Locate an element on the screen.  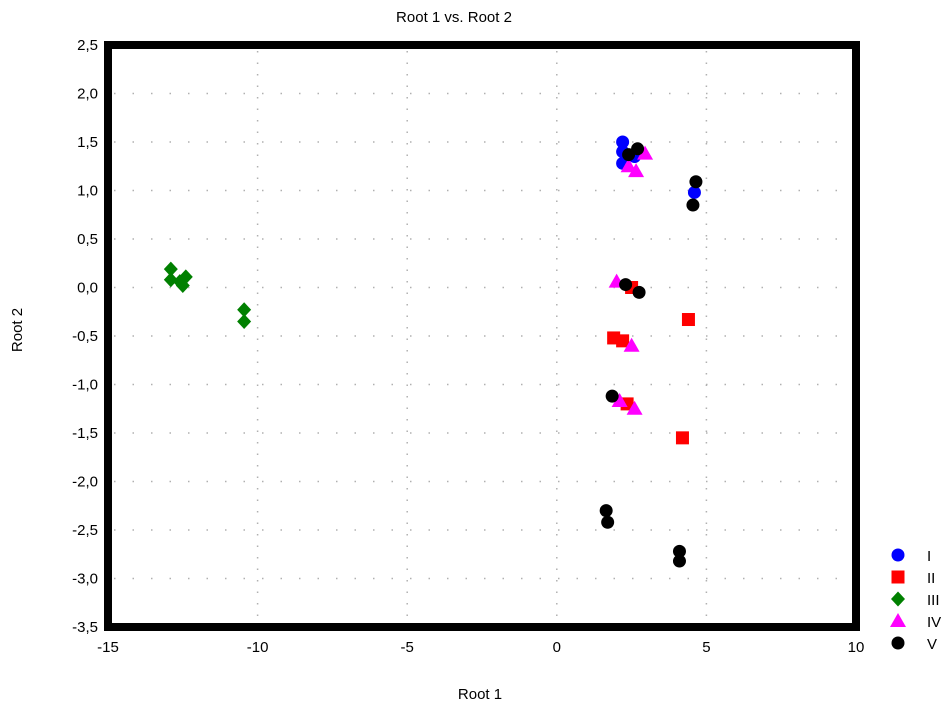
x-tick-label: -10 is located at coordinates (258, 647).